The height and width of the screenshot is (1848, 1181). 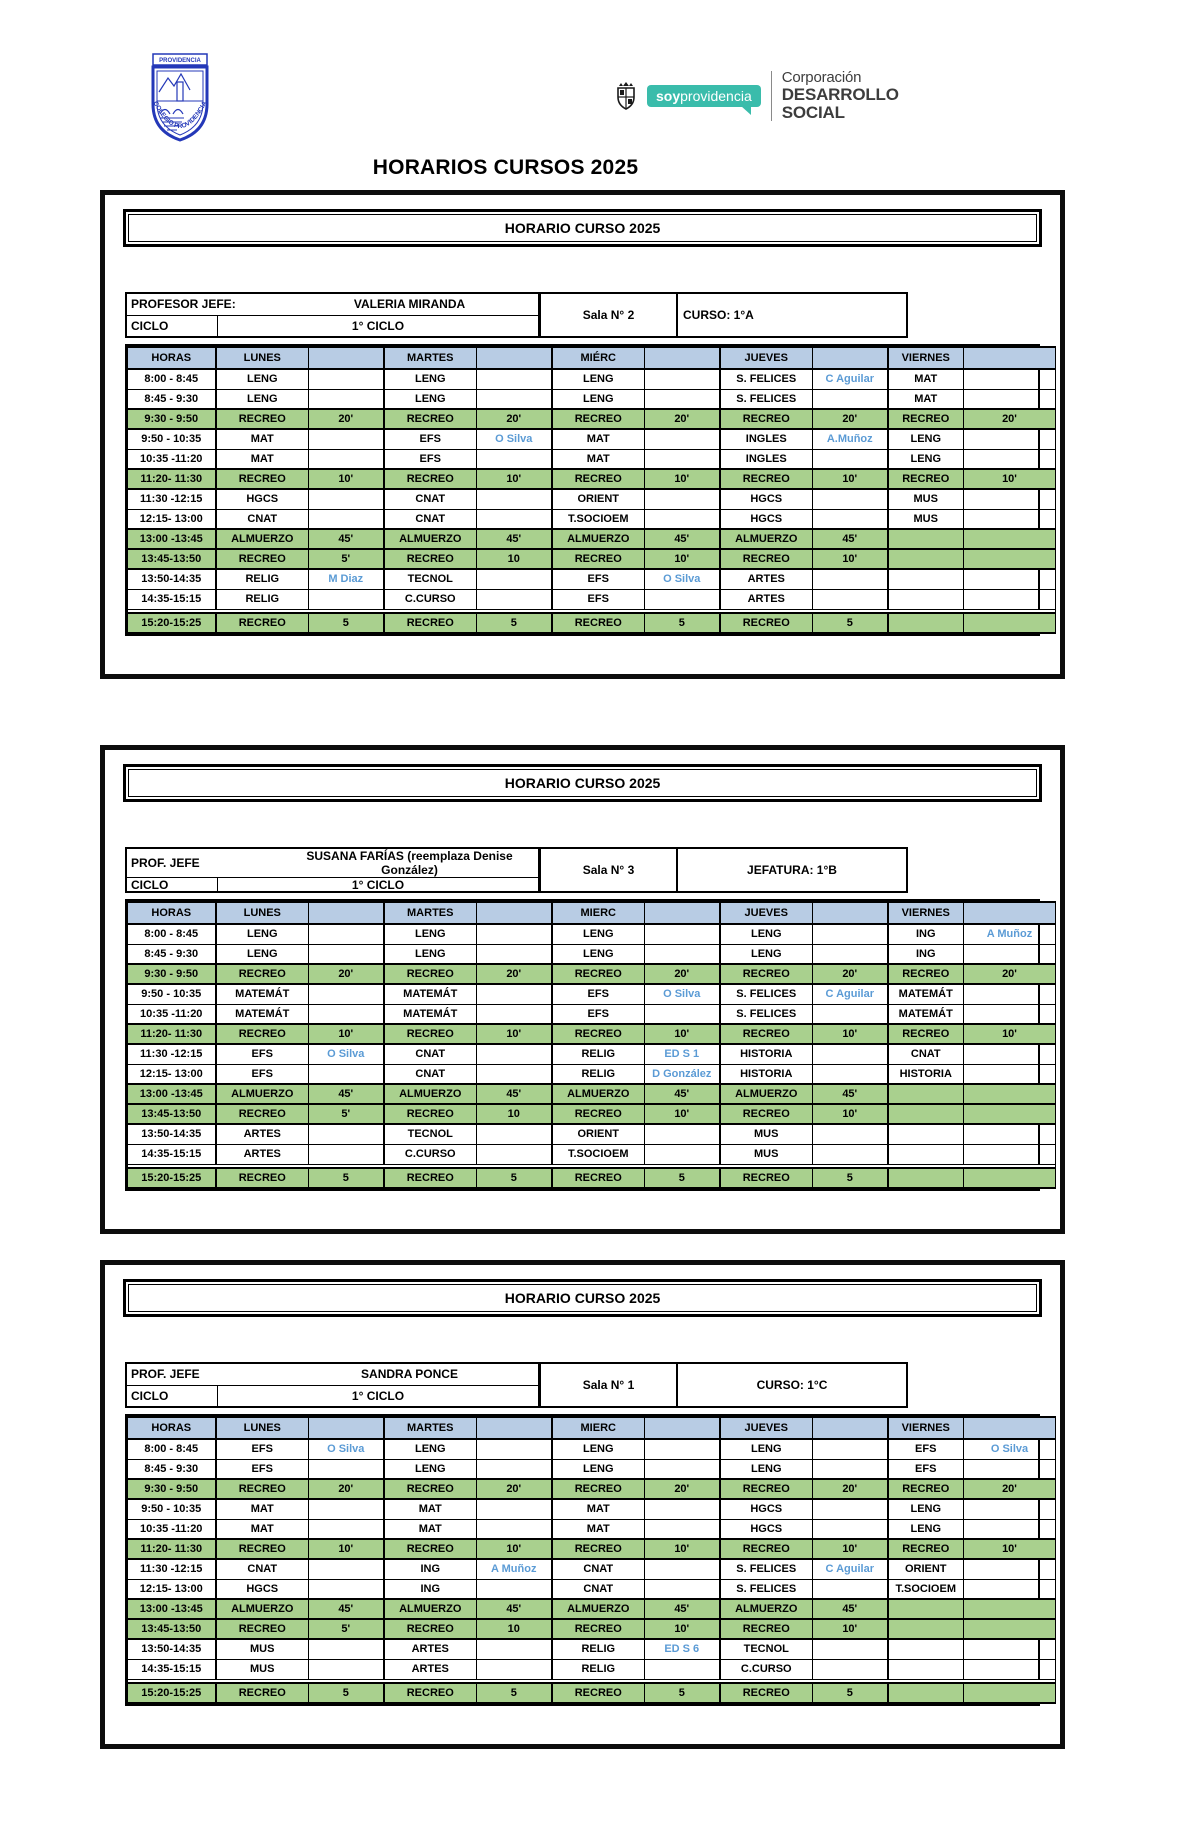 I want to click on duration-cell, so click(x=1009, y=1693).